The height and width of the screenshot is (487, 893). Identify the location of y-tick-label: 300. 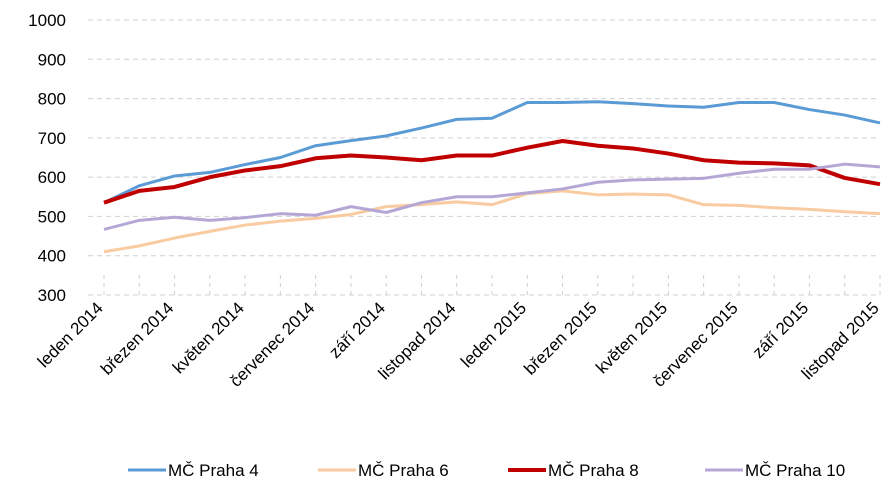
(52, 295).